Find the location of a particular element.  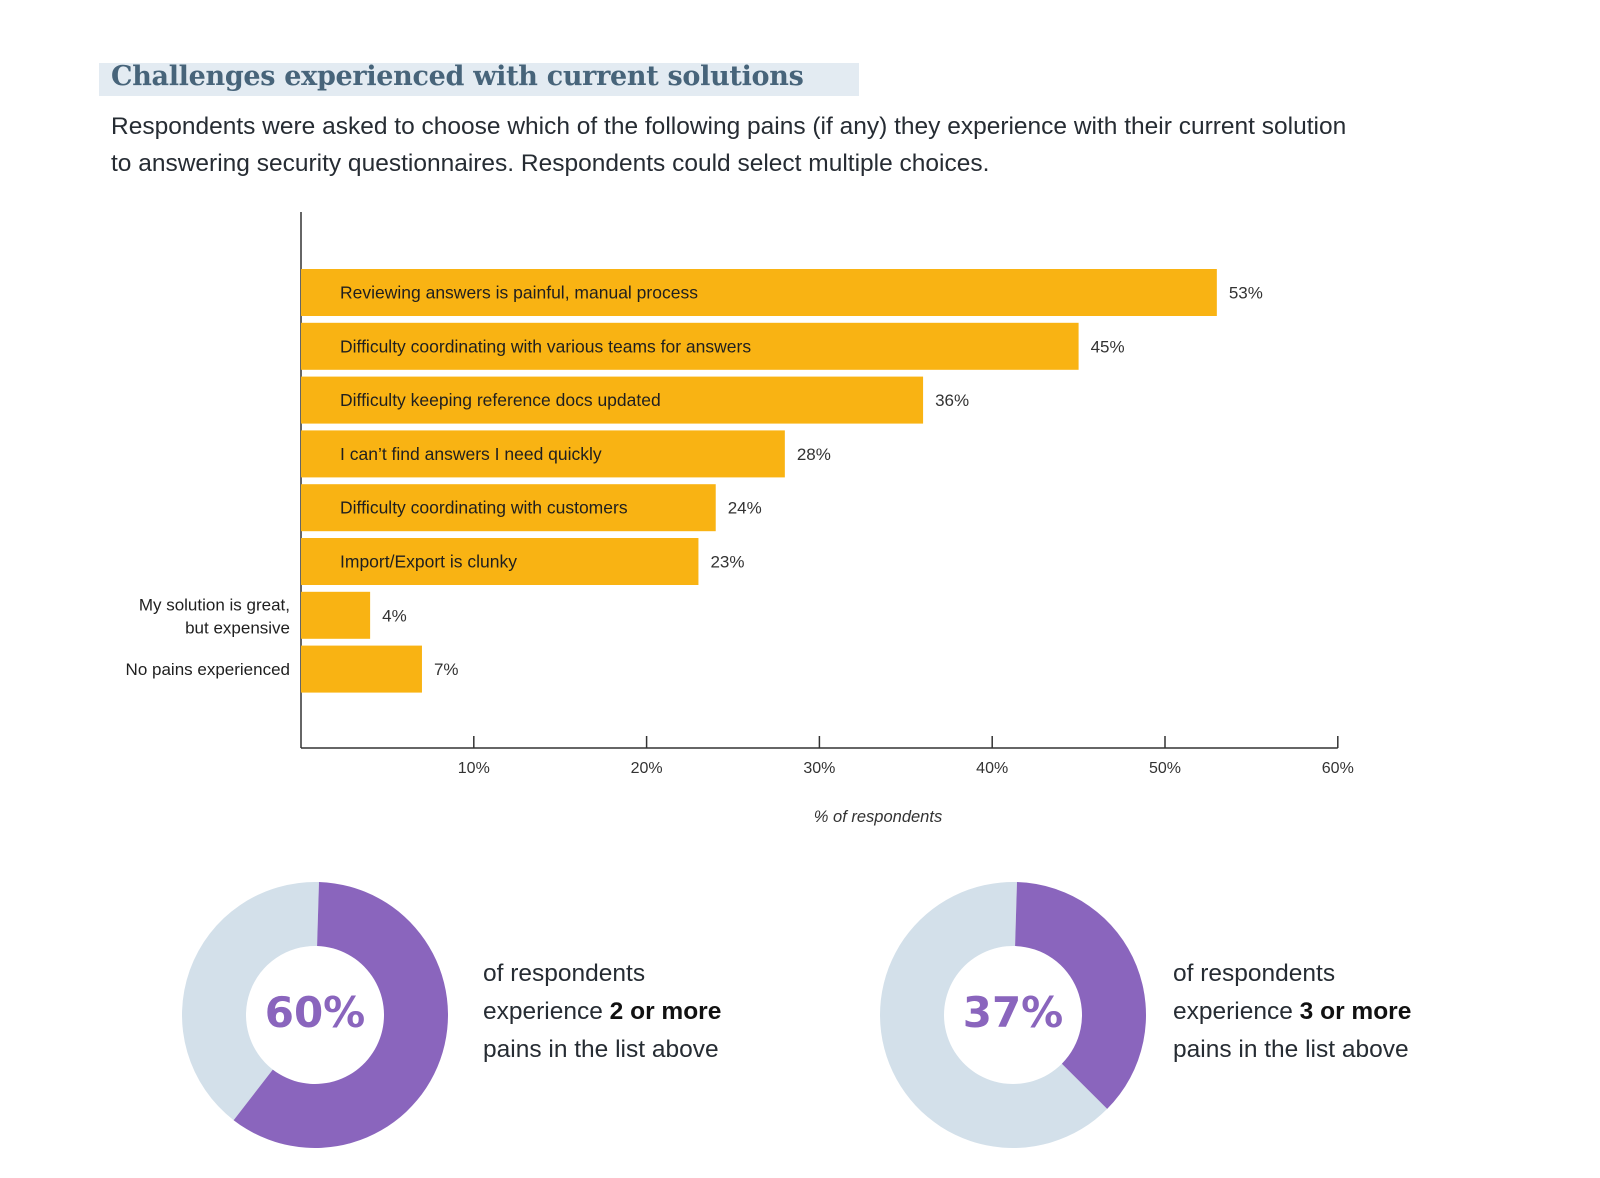

y-category-label-line: but expensive is located at coordinates (237, 627).